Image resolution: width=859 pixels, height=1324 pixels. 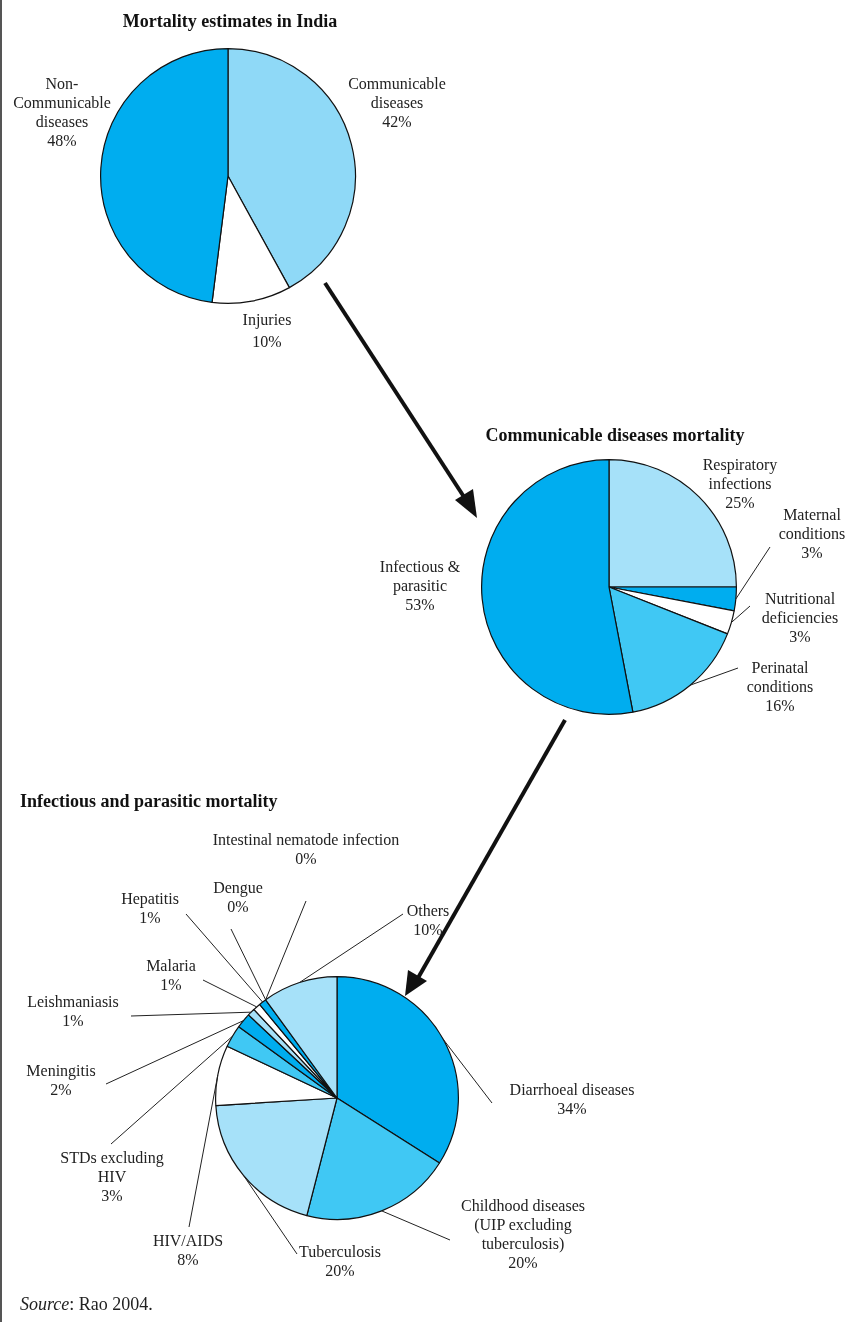 I want to click on data-label: 16%, so click(x=780, y=706).